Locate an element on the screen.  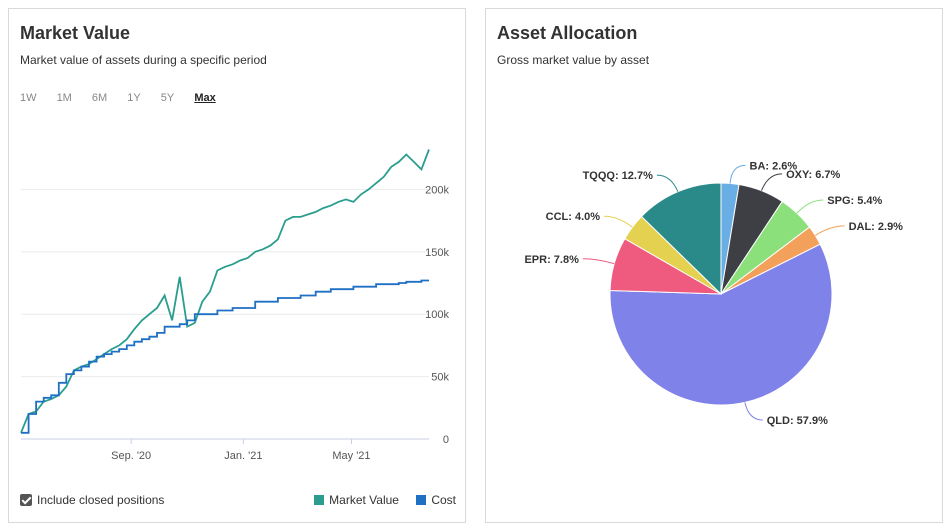
legend: Market Value Cost is located at coordinates (378, 500).